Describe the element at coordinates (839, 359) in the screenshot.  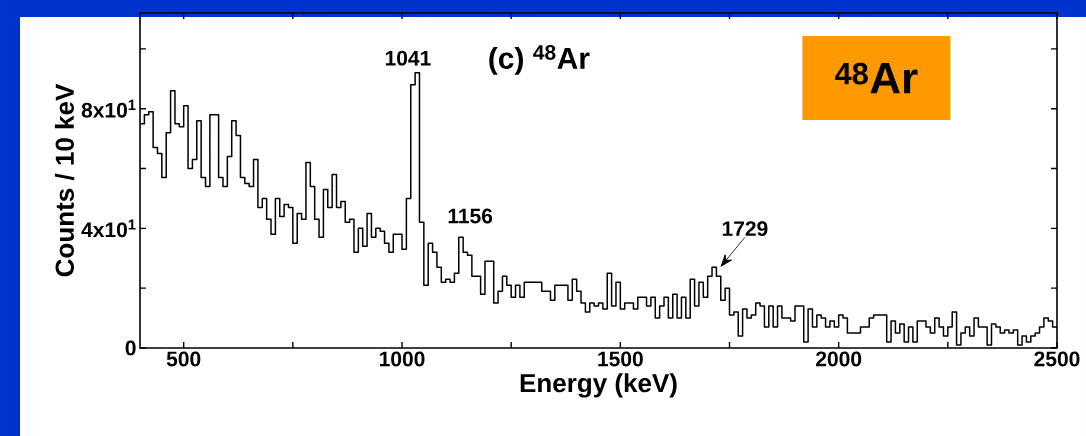
I see `x-tick-label: 2000` at that location.